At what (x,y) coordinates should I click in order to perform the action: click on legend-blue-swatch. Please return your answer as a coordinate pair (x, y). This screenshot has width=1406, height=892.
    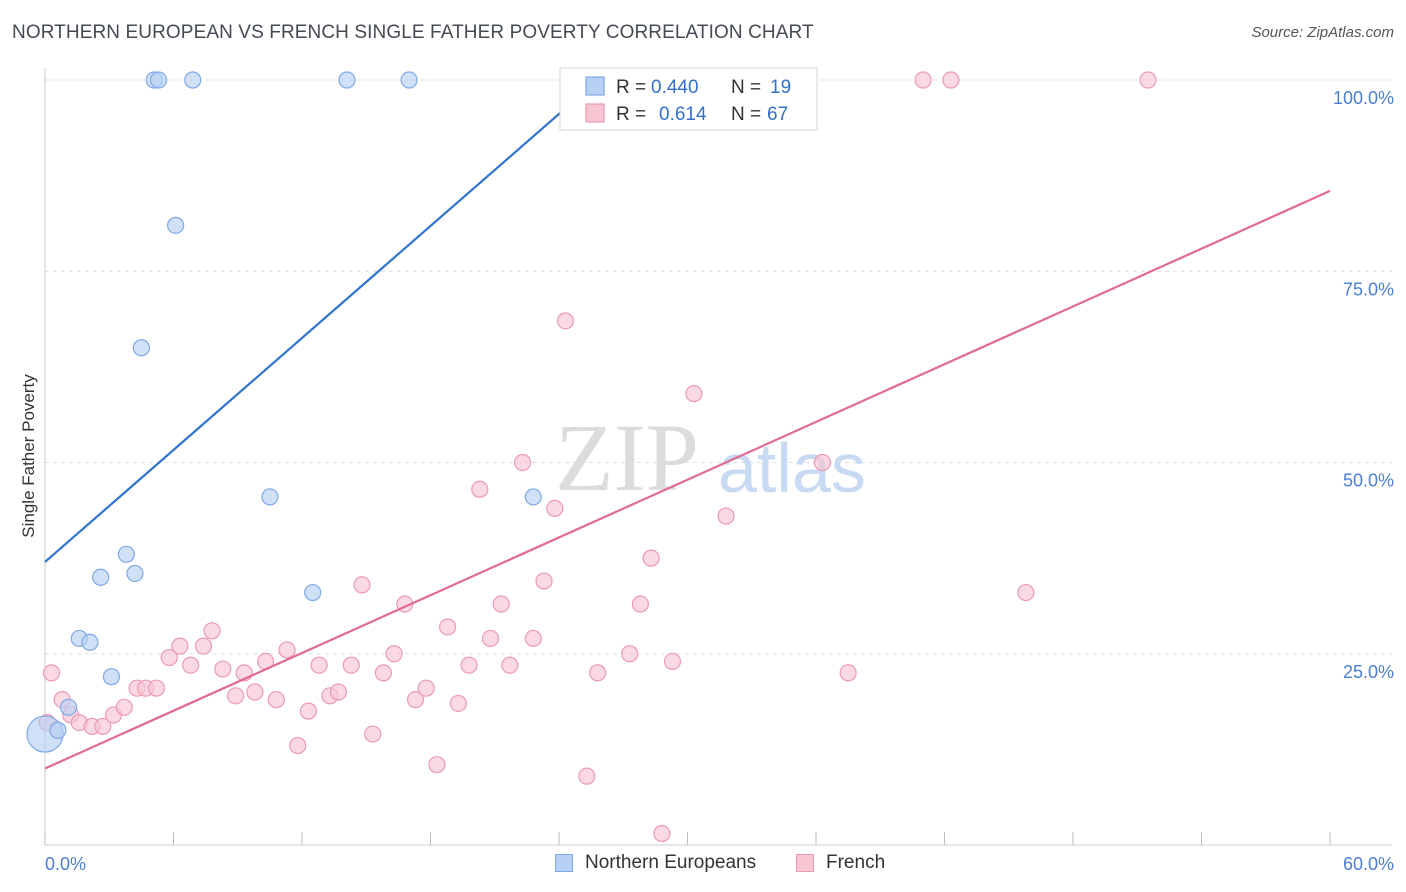
    Looking at the image, I should click on (595, 86).